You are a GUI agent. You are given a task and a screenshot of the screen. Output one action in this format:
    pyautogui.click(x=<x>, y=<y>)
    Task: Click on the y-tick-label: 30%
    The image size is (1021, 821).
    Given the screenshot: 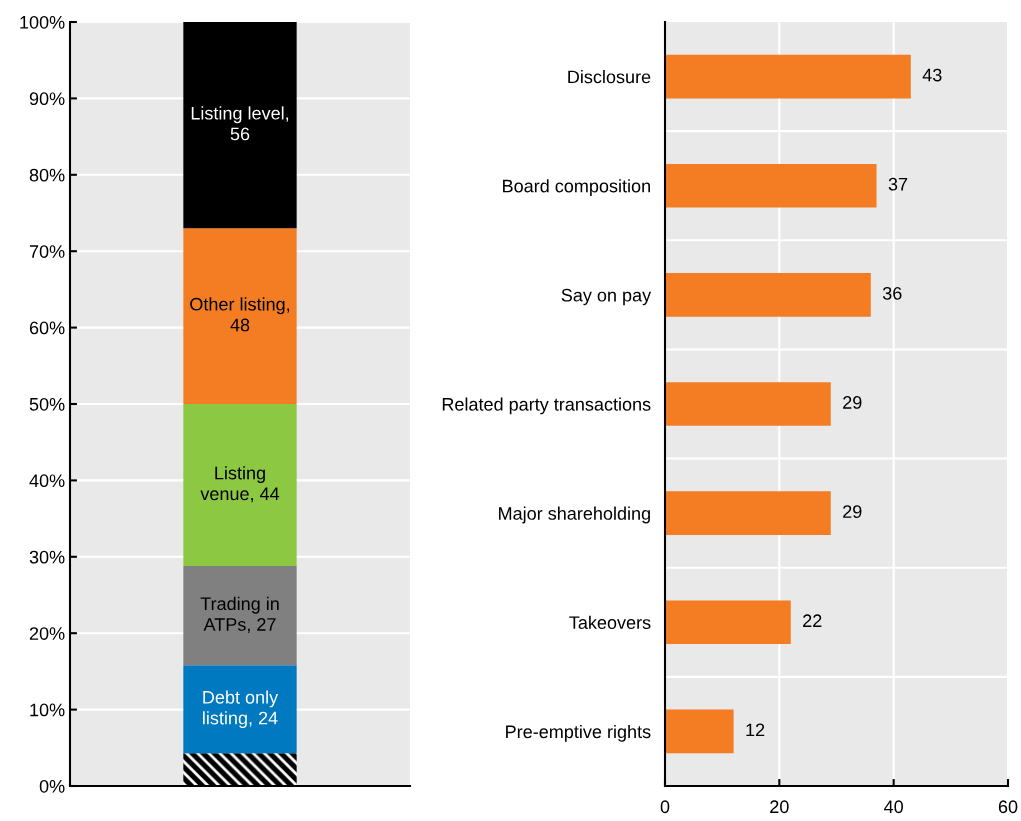 What is the action you would take?
    pyautogui.click(x=47, y=557)
    